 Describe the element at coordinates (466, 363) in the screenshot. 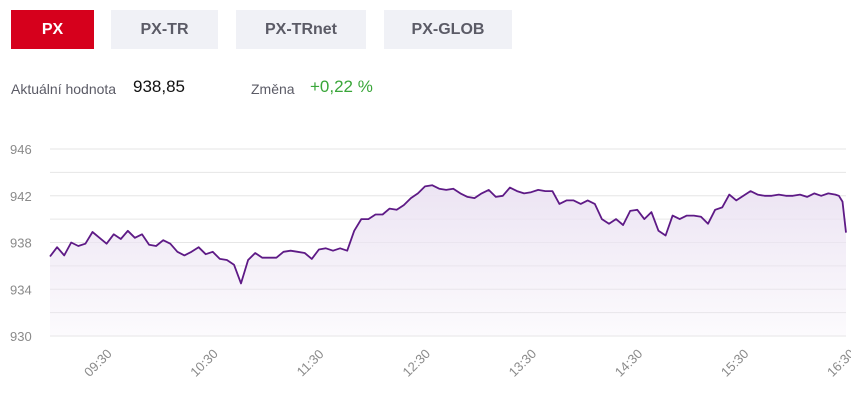

I see `x-axis: 09:30 10:30 11:30 12:30 13:30 14:30 15:30 16:30` at that location.